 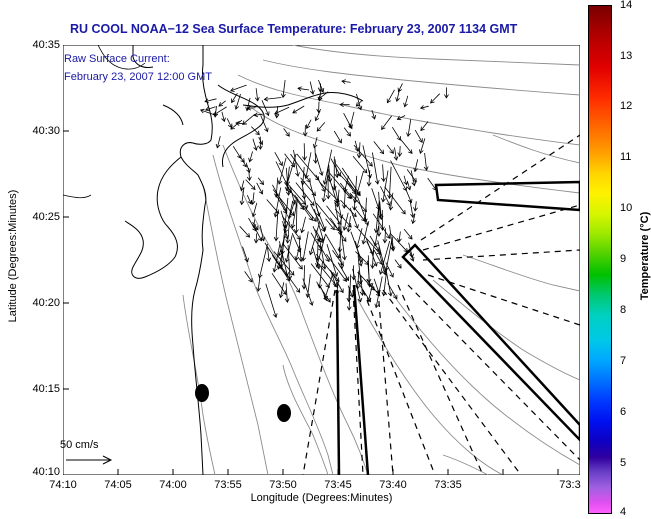 I want to click on y-tick-label: 40:35, so click(x=46, y=45).